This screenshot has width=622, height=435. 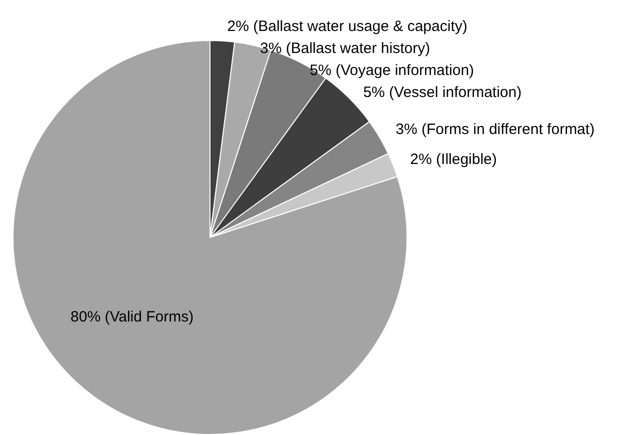 I want to click on slice-label: 2% (Illegible), so click(x=453, y=159).